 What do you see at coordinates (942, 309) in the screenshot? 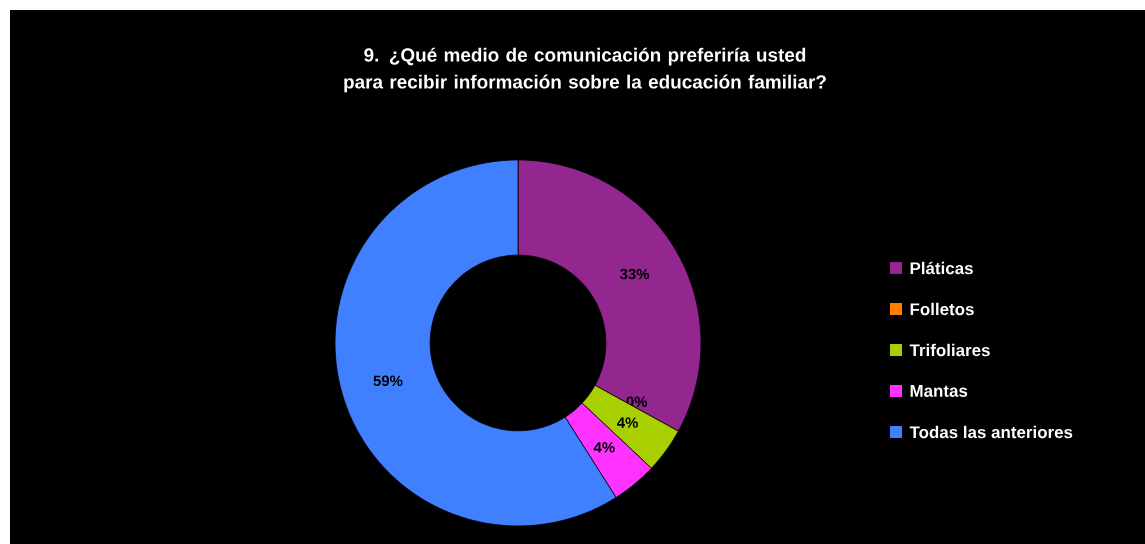
I see `legend-label: Folletos` at bounding box center [942, 309].